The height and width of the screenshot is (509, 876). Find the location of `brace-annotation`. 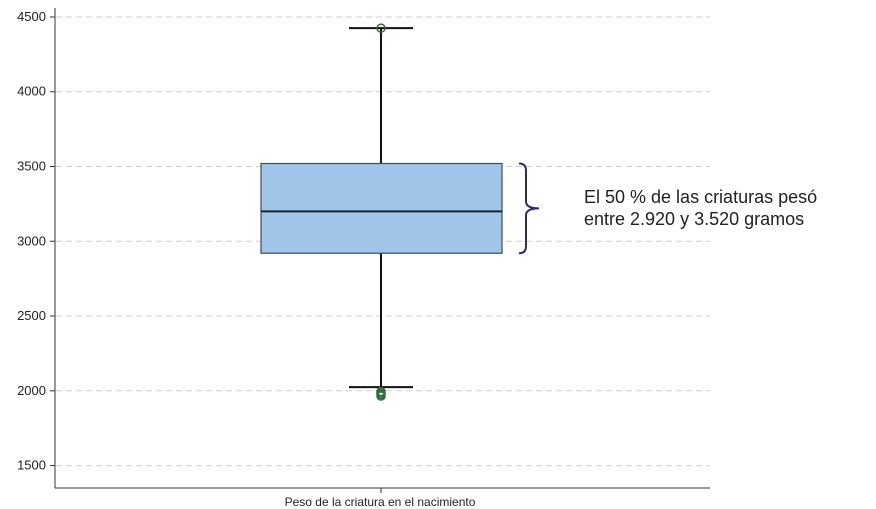

brace-annotation is located at coordinates (529, 208).